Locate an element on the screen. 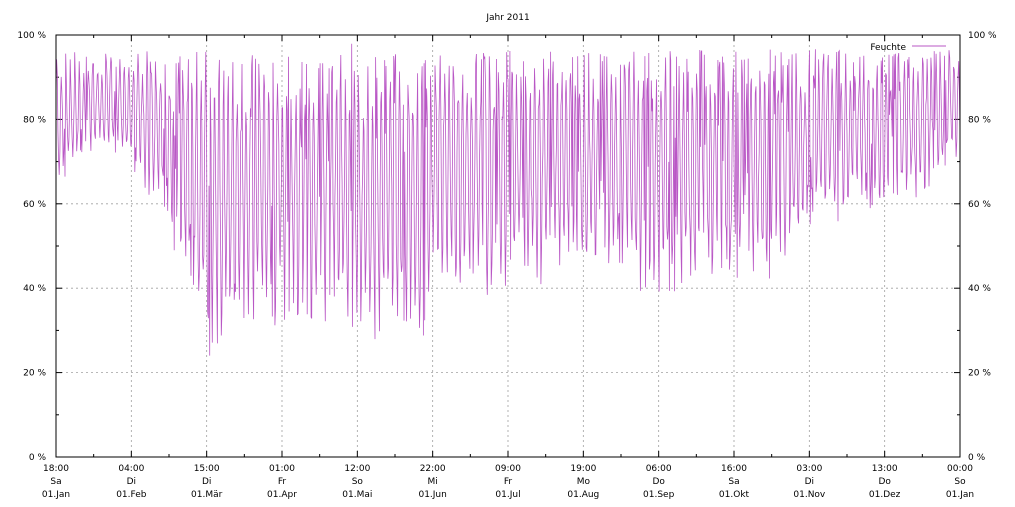 This screenshot has width=1015, height=507. x-tick-label-time: 12:00 is located at coordinates (357, 469).